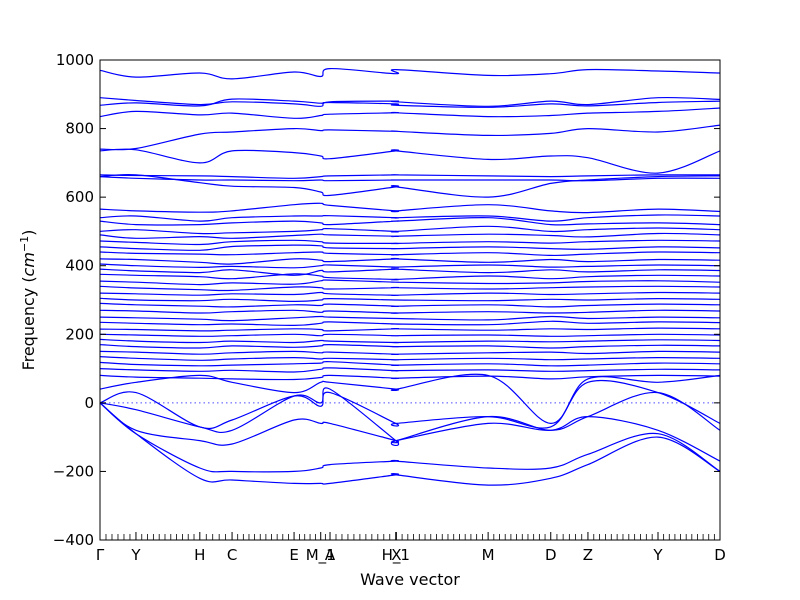  Describe the element at coordinates (488, 555) in the screenshot. I see `x-tick-label: M` at that location.